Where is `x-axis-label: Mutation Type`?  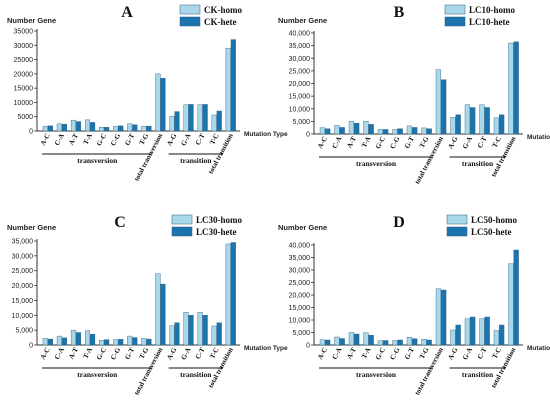 x-axis-label: Mutation Type is located at coordinates (266, 134).